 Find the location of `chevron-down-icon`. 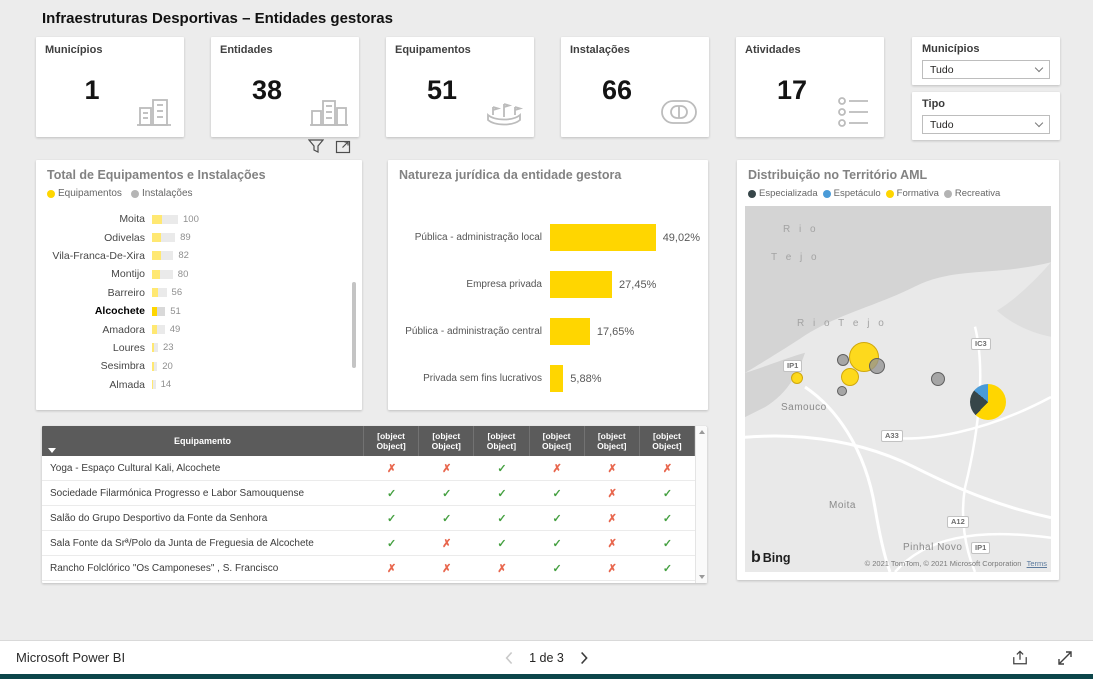

chevron-down-icon is located at coordinates (1039, 68).